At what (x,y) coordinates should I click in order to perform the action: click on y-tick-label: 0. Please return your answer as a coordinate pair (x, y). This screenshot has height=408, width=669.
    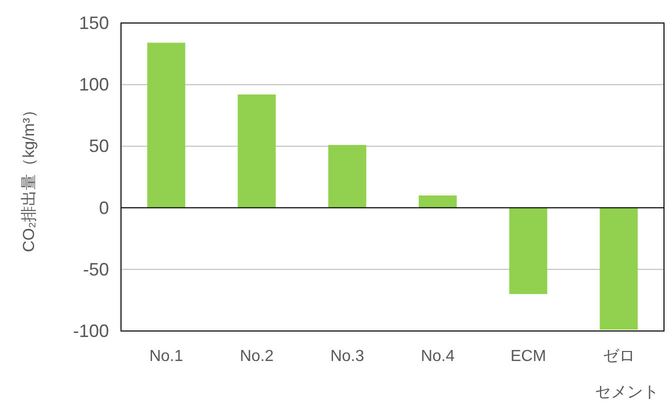
    Looking at the image, I should click on (103, 208).